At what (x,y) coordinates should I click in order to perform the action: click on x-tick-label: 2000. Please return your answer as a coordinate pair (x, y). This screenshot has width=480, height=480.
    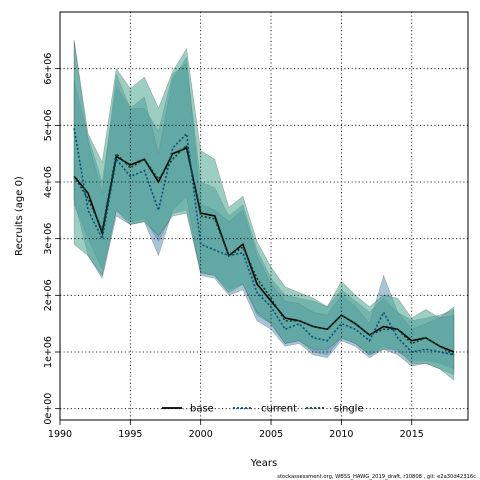
    Looking at the image, I should click on (201, 434).